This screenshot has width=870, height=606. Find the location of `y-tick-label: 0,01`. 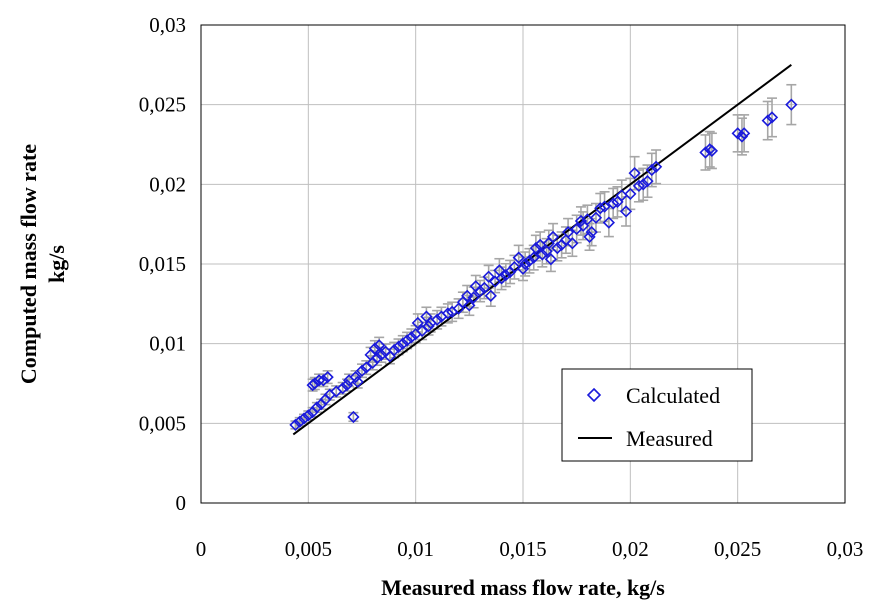

y-tick-label: 0,01 is located at coordinates (167, 344).